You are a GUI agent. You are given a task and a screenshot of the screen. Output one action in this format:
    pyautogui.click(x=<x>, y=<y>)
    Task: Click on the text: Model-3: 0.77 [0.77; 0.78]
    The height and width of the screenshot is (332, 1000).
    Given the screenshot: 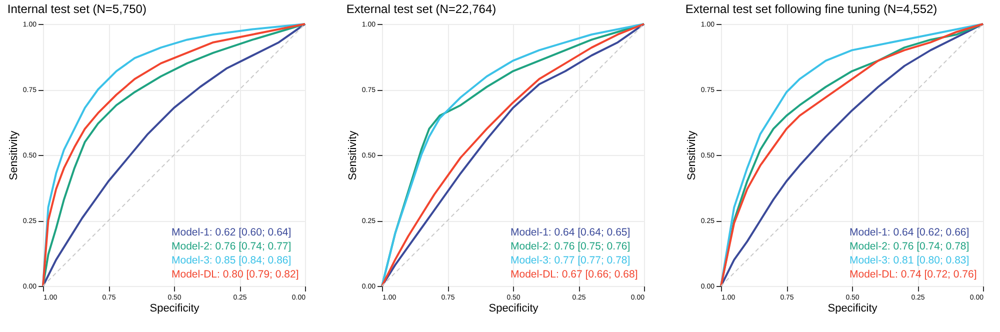 What is the action you would take?
    pyautogui.click(x=570, y=260)
    